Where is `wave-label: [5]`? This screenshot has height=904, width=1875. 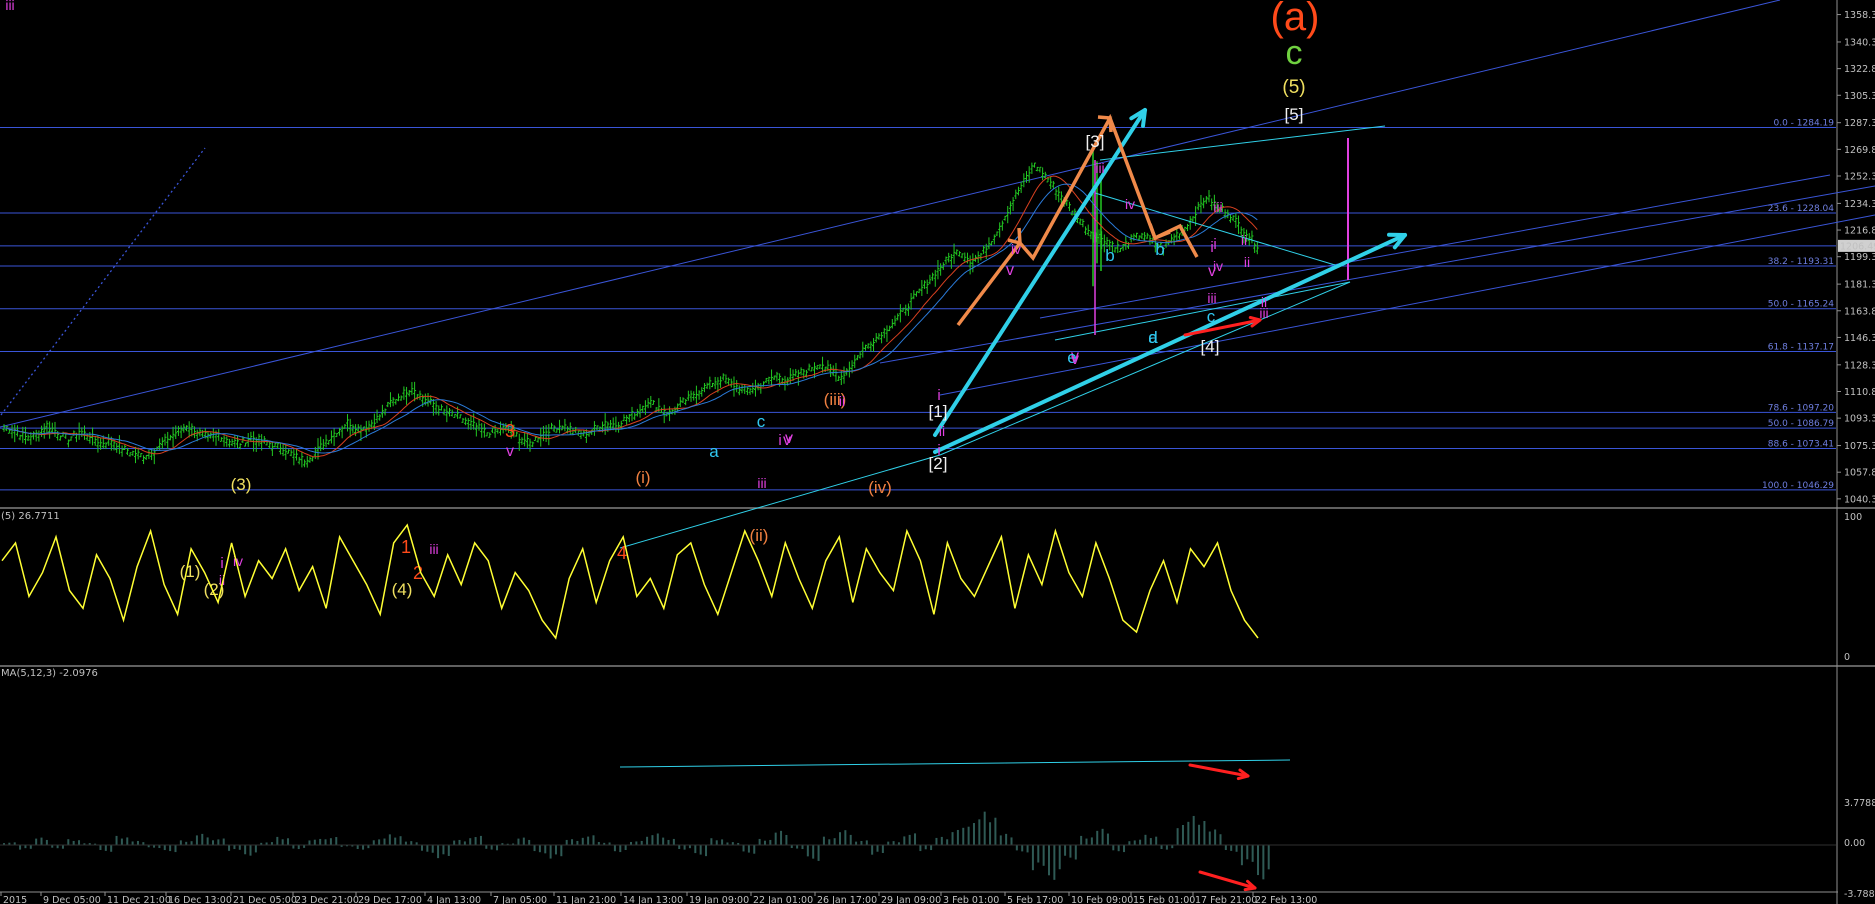
wave-label: [5] is located at coordinates (1294, 114).